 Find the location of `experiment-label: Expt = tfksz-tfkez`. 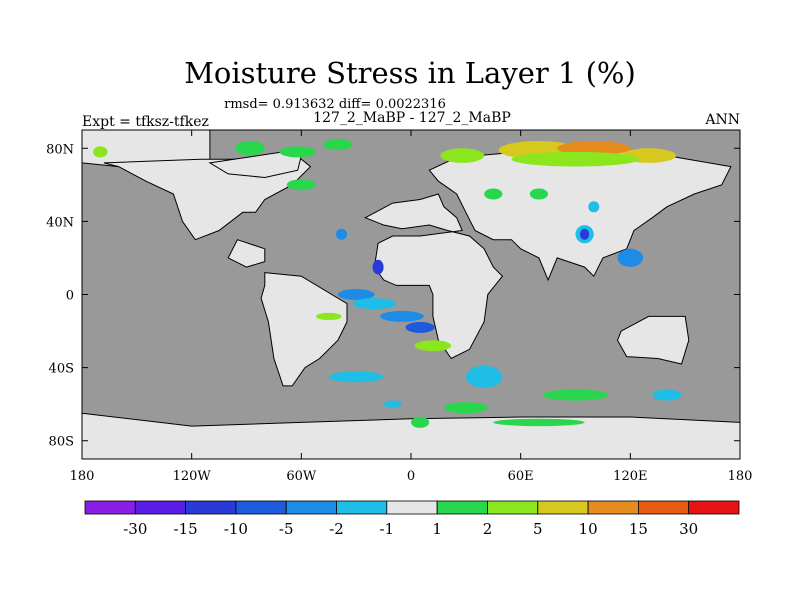

experiment-label: Expt = tfksz-tfkez is located at coordinates (145, 122).